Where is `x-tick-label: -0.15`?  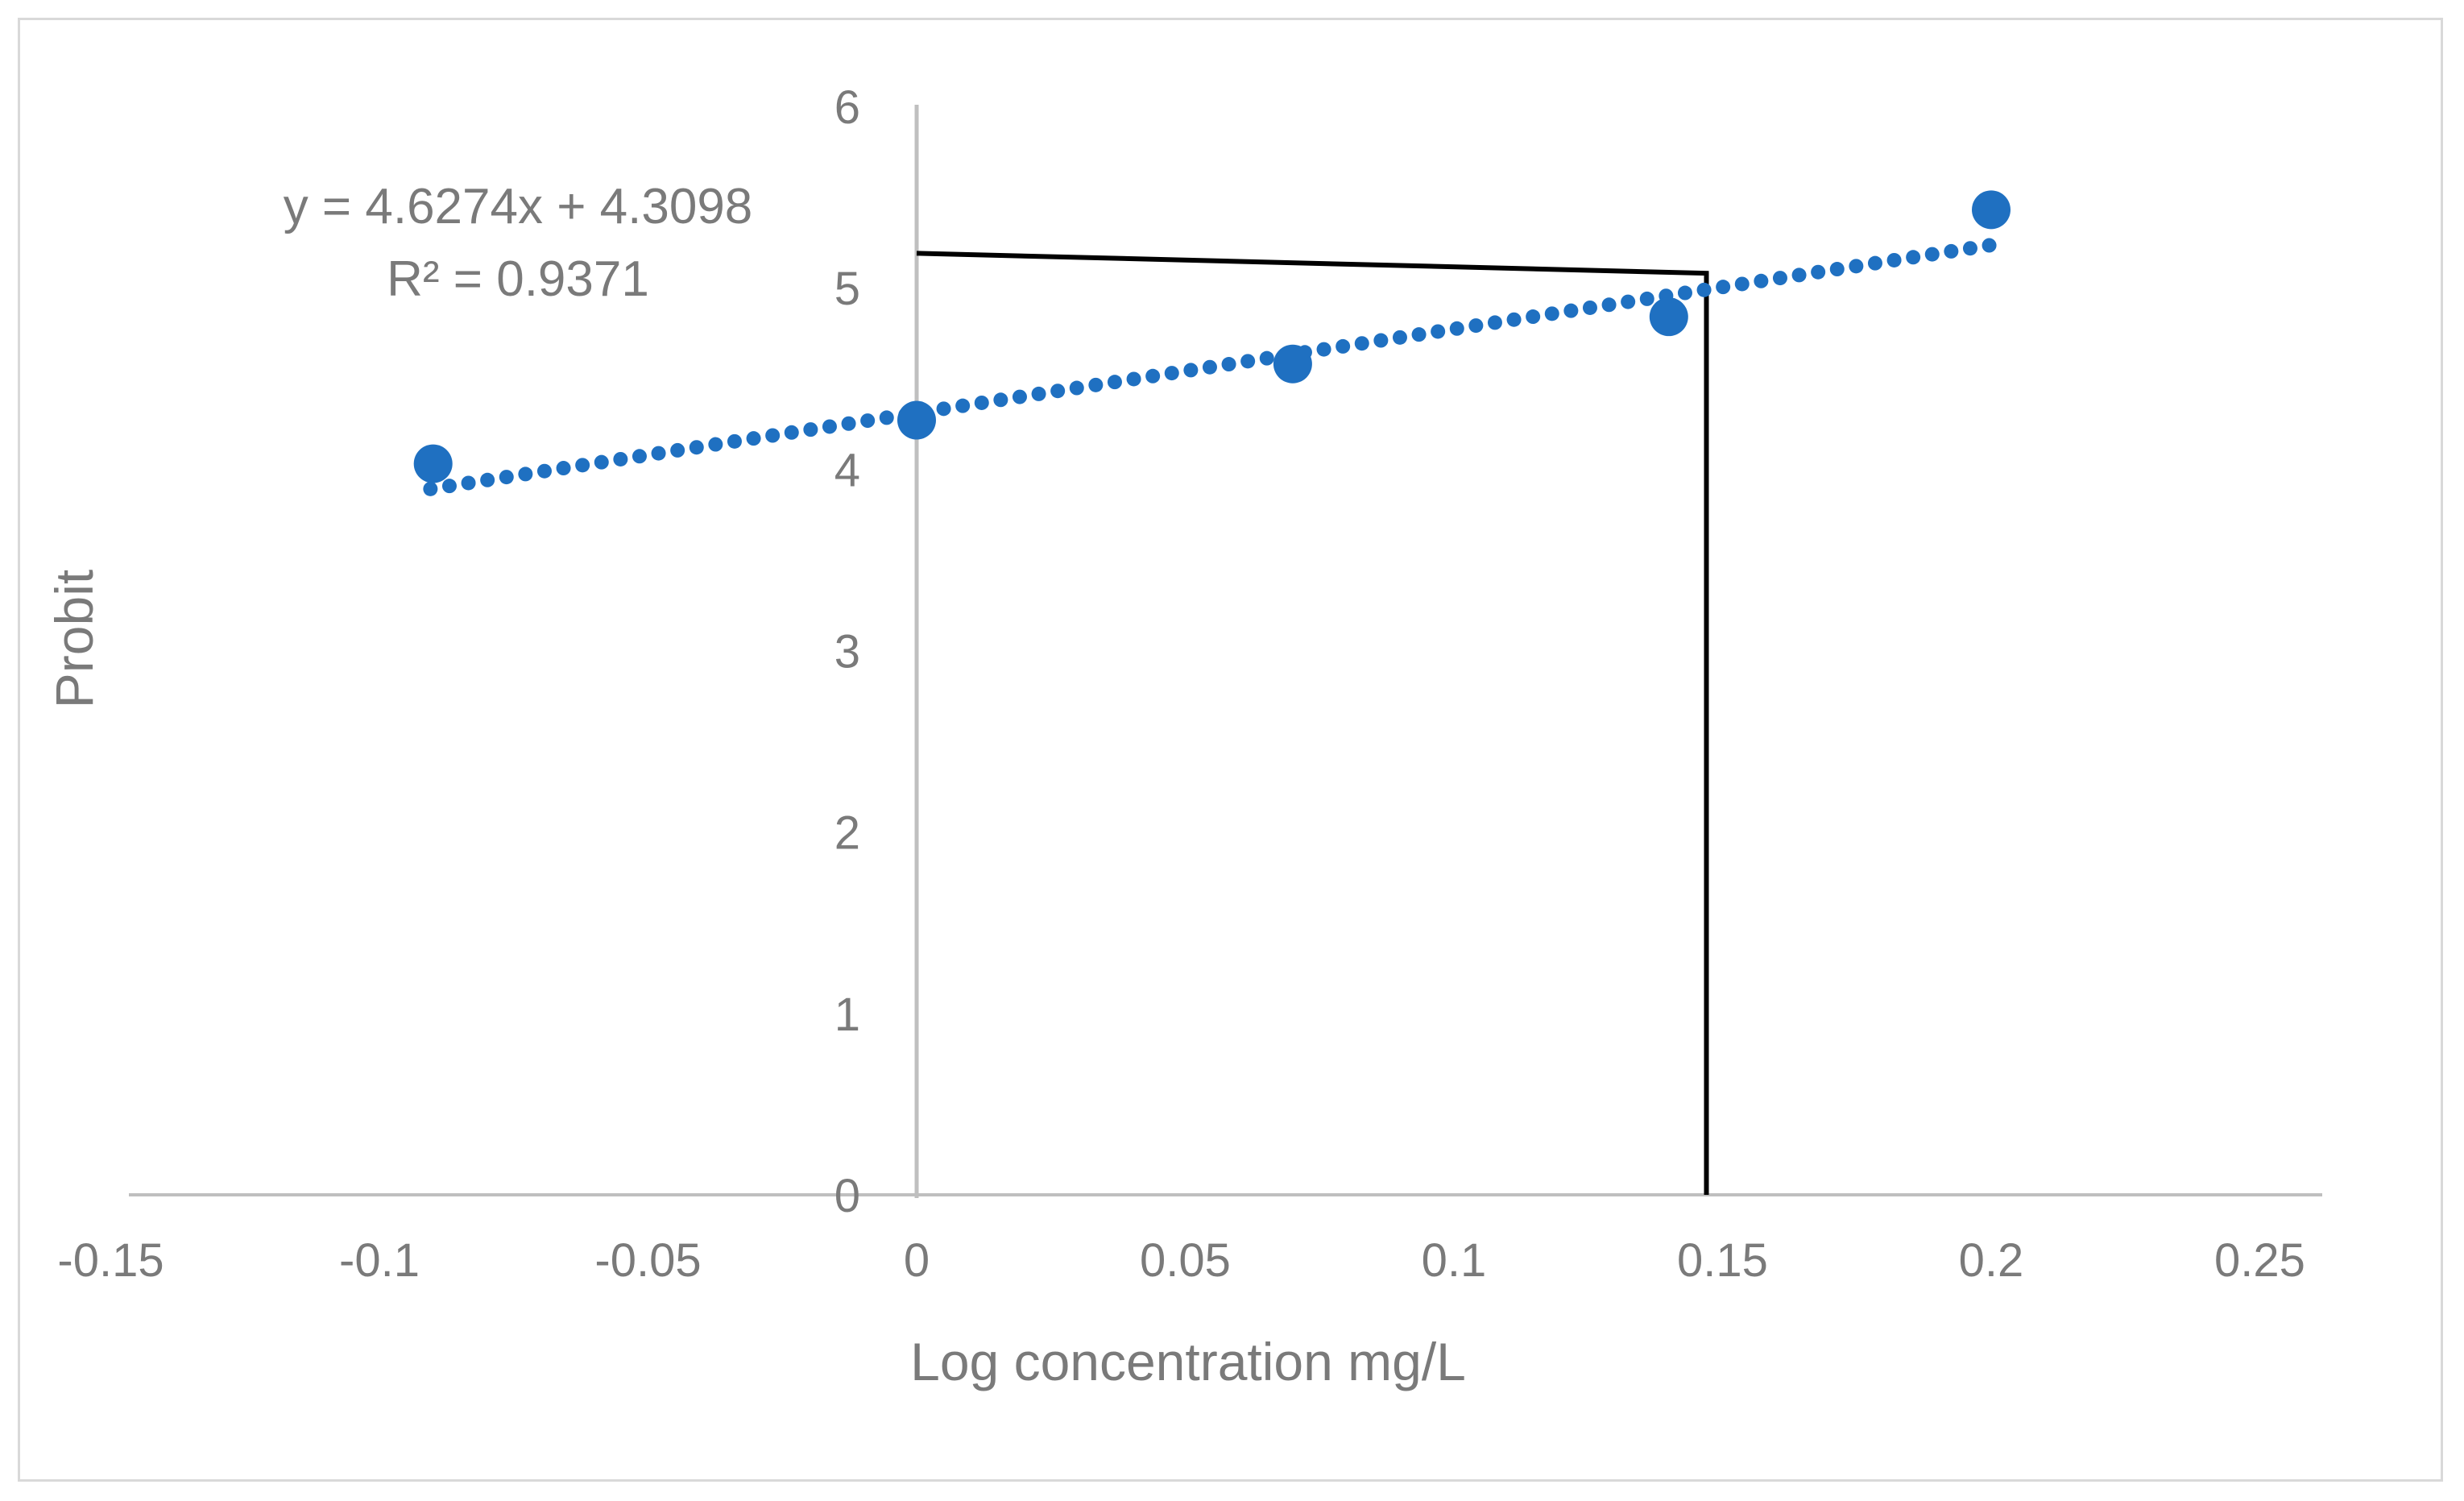
x-tick-label: -0.15 is located at coordinates (110, 1260).